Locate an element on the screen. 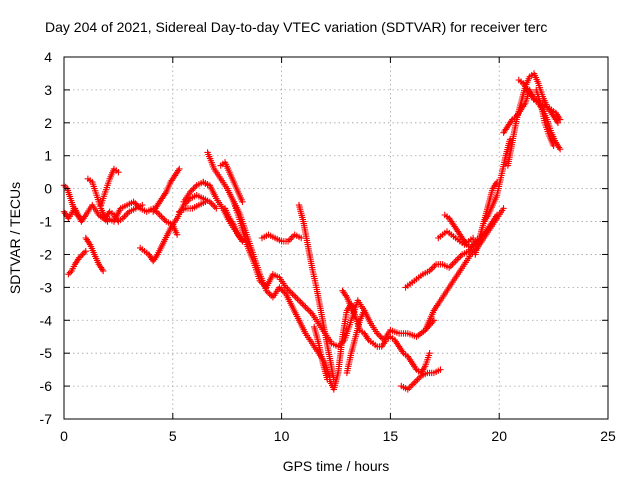  y-tick-label: 1 is located at coordinates (48, 156).